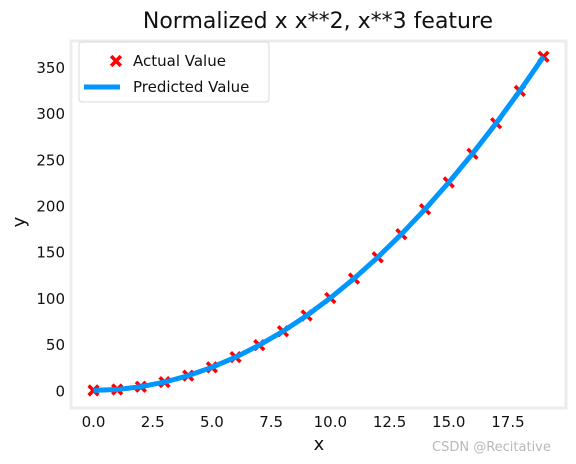  What do you see at coordinates (50, 299) in the screenshot?
I see `y-tick-label: 100` at bounding box center [50, 299].